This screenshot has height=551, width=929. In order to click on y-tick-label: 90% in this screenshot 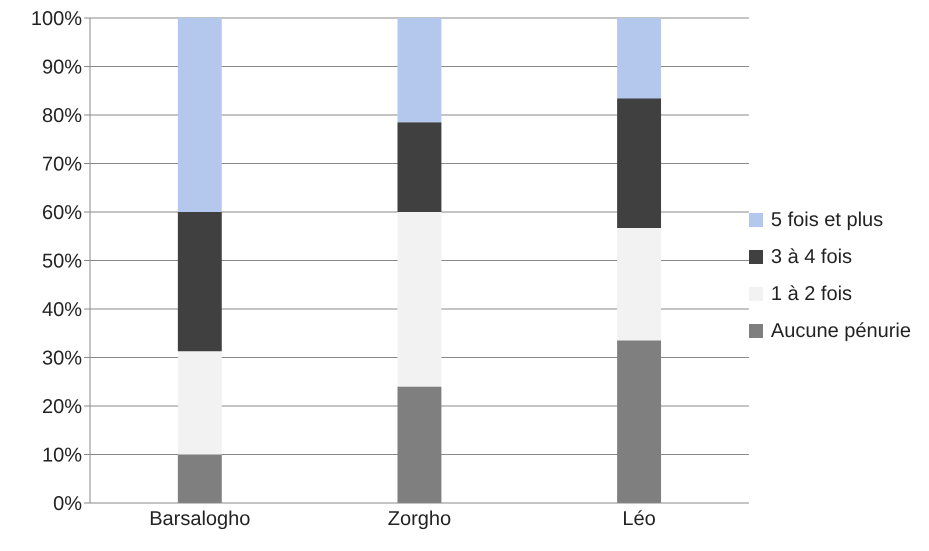, I will do `click(62, 67)`.